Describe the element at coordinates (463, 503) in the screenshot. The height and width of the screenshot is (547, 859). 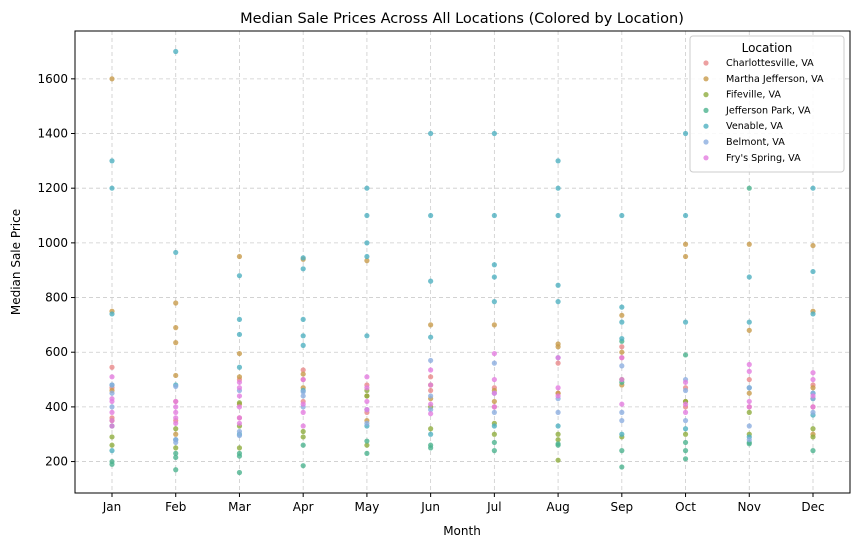
I see `x-axis: Jan Feb Mar Apr May Jun Jul Aug Sep Oct Nov Dec` at that location.